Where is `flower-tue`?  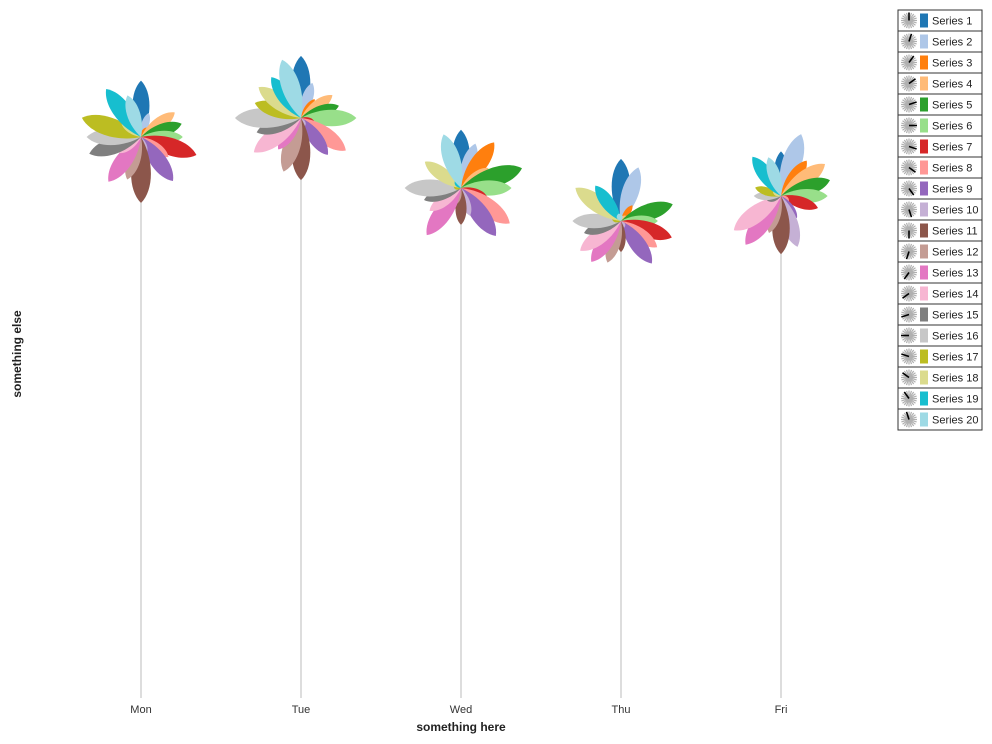 flower-tue is located at coordinates (295, 118).